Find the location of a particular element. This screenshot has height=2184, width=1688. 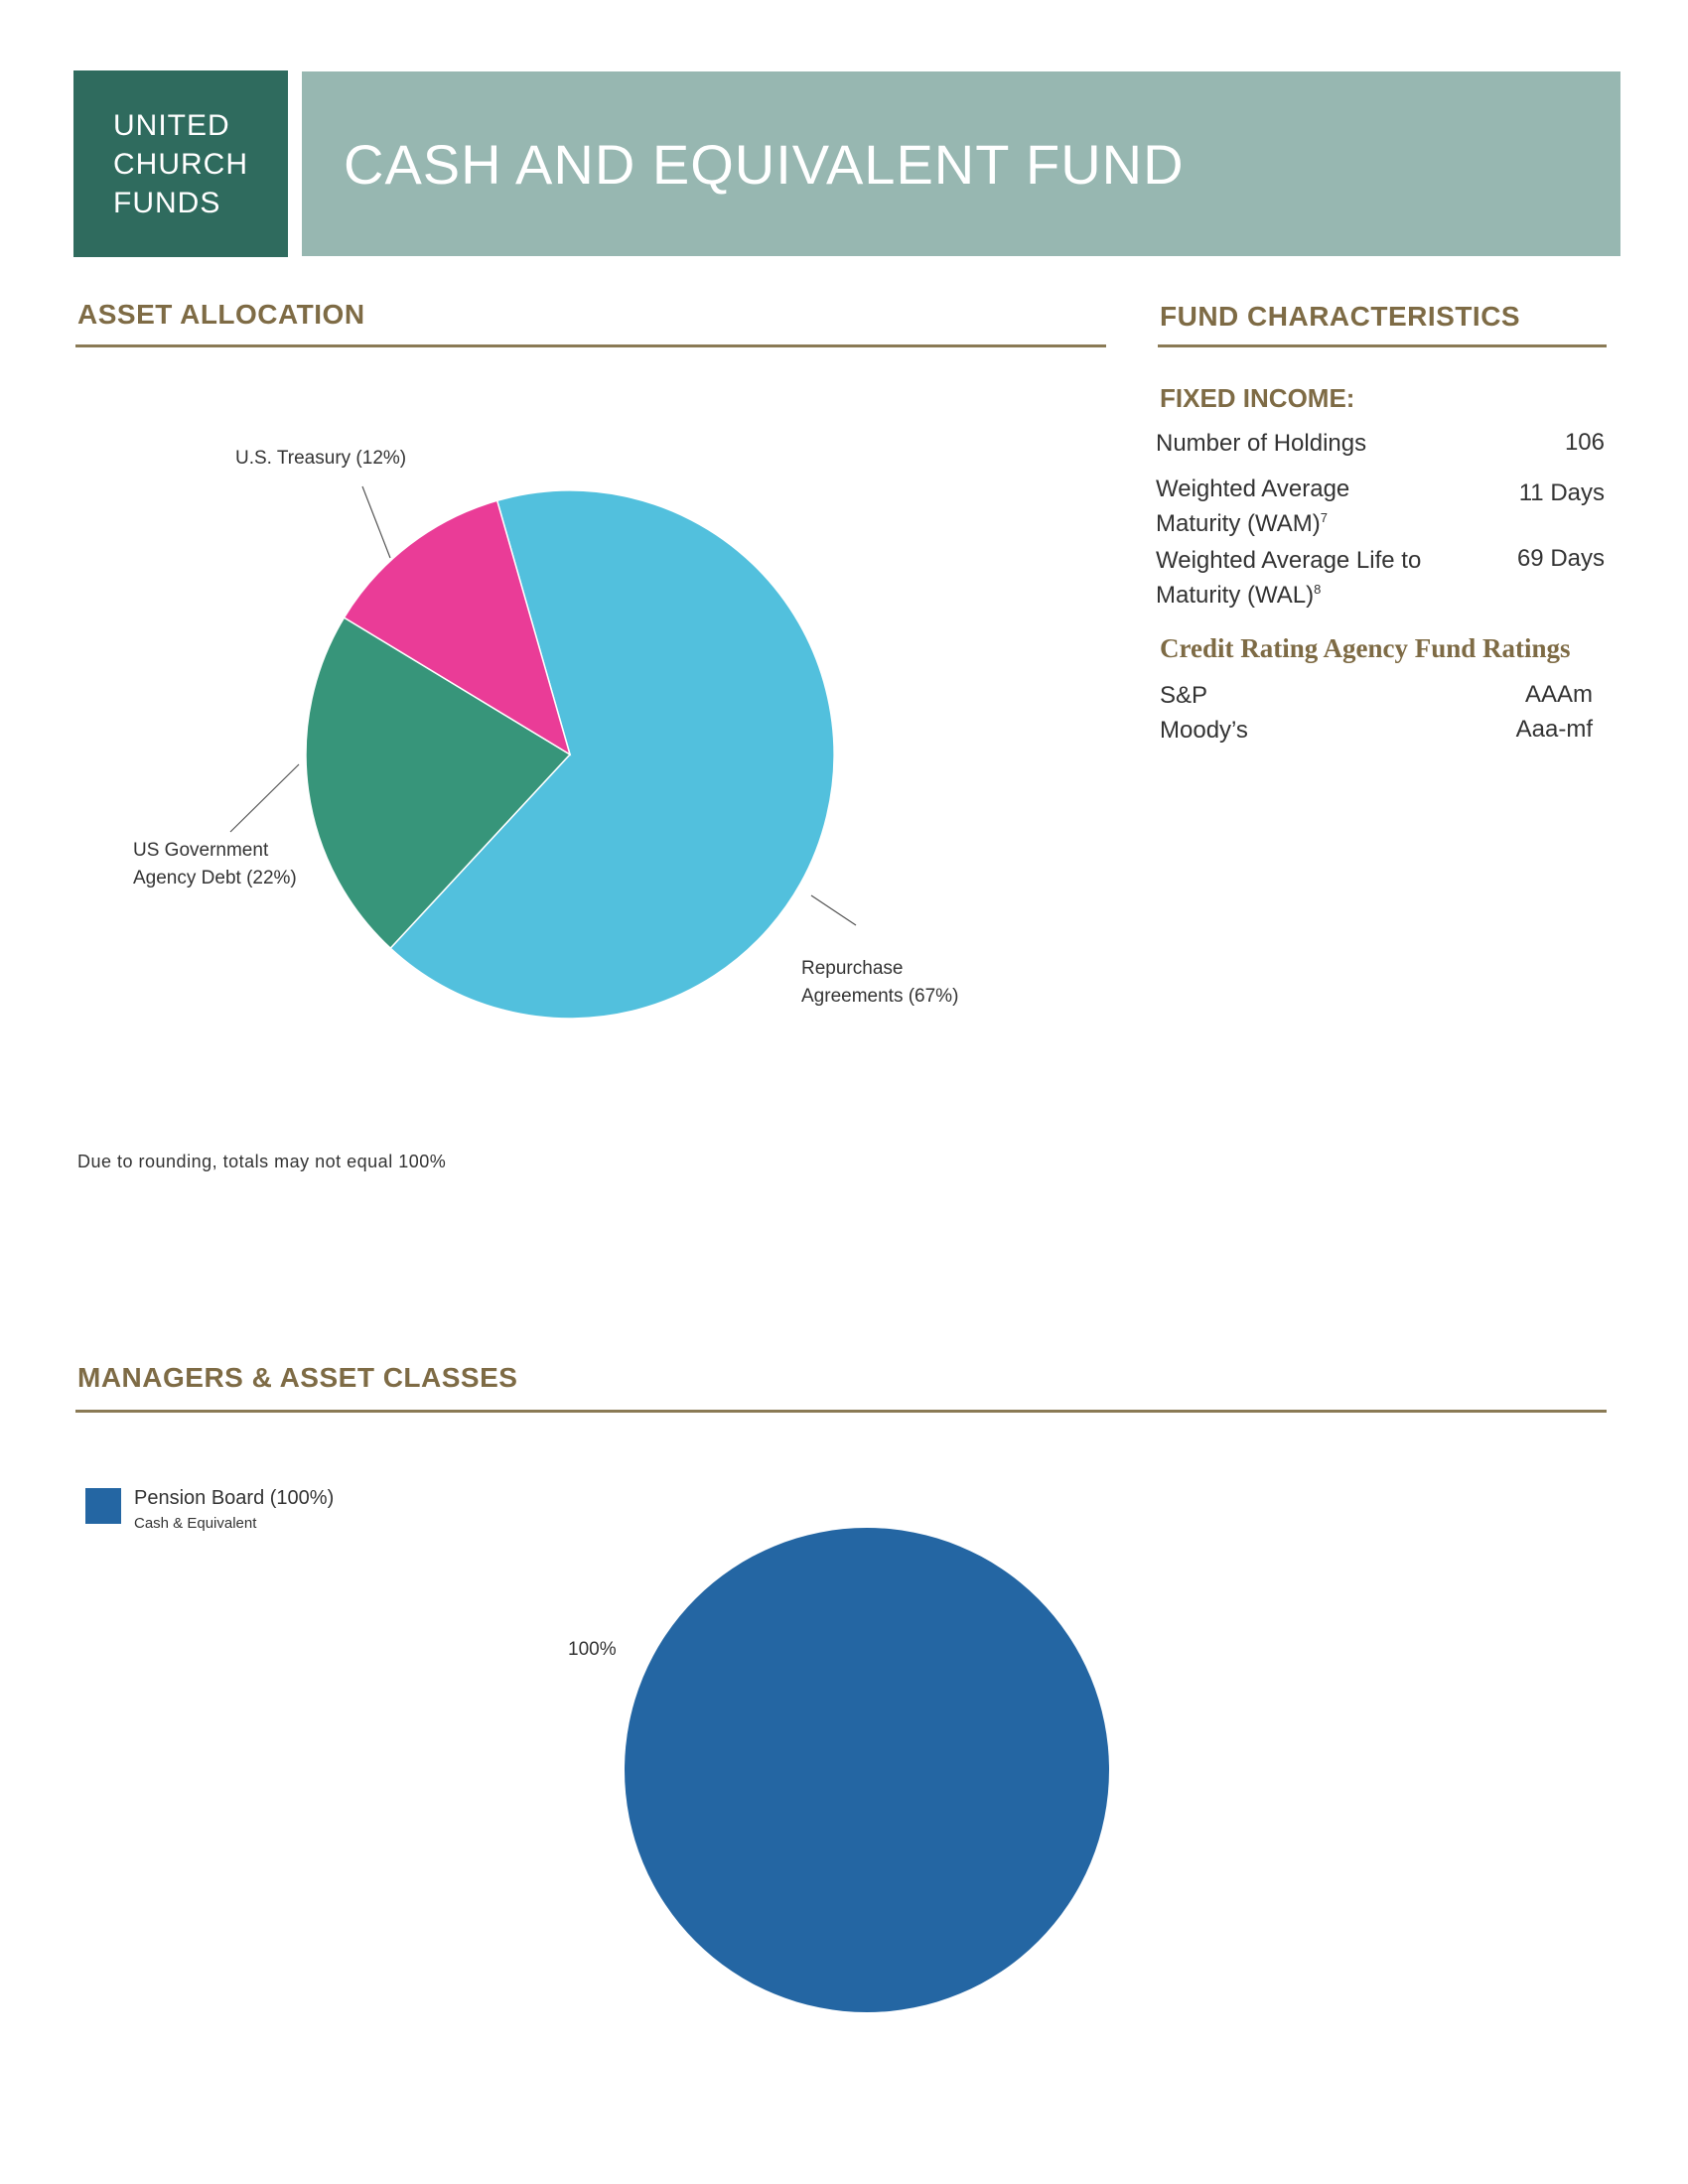

logo-line-3: FUNDS is located at coordinates (167, 203).